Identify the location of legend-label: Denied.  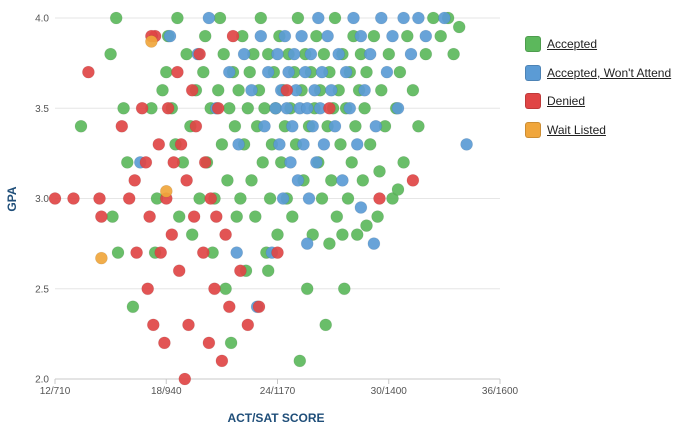
(566, 101).